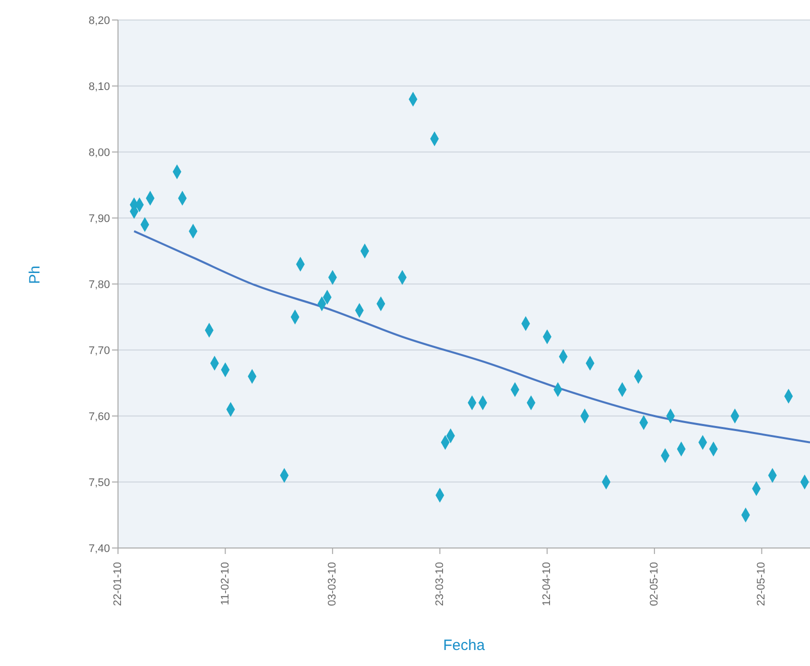 The image size is (810, 666). Describe the element at coordinates (99, 416) in the screenshot. I see `y-tick-label: 7,60` at that location.